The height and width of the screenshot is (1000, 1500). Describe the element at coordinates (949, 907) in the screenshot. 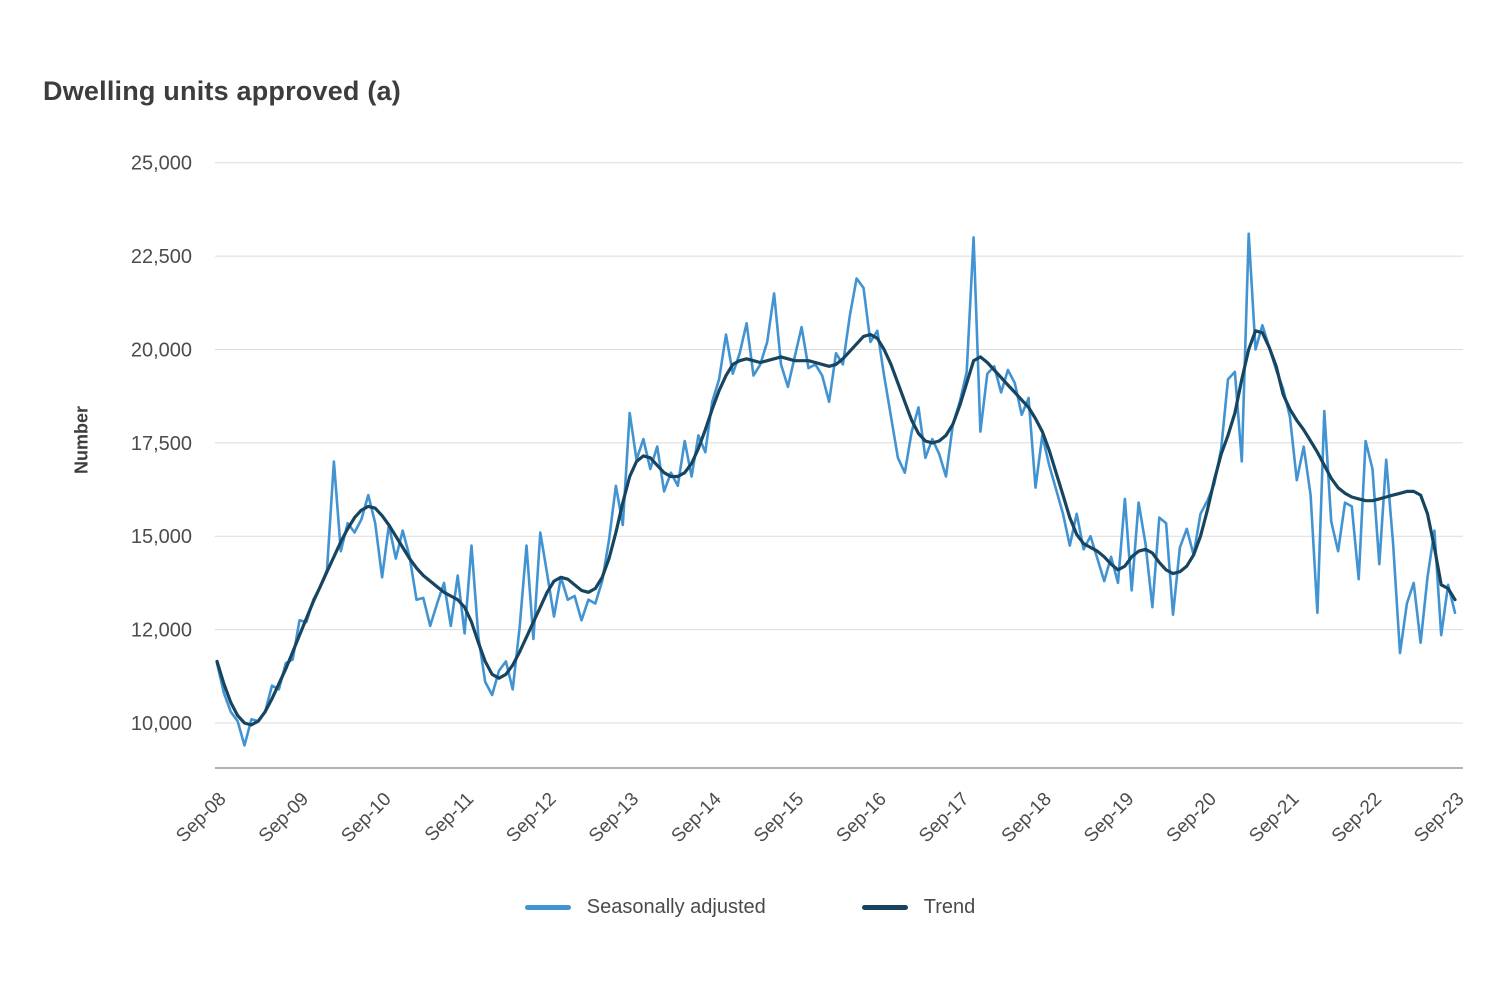

I see `legend-label-trend: Trend` at that location.